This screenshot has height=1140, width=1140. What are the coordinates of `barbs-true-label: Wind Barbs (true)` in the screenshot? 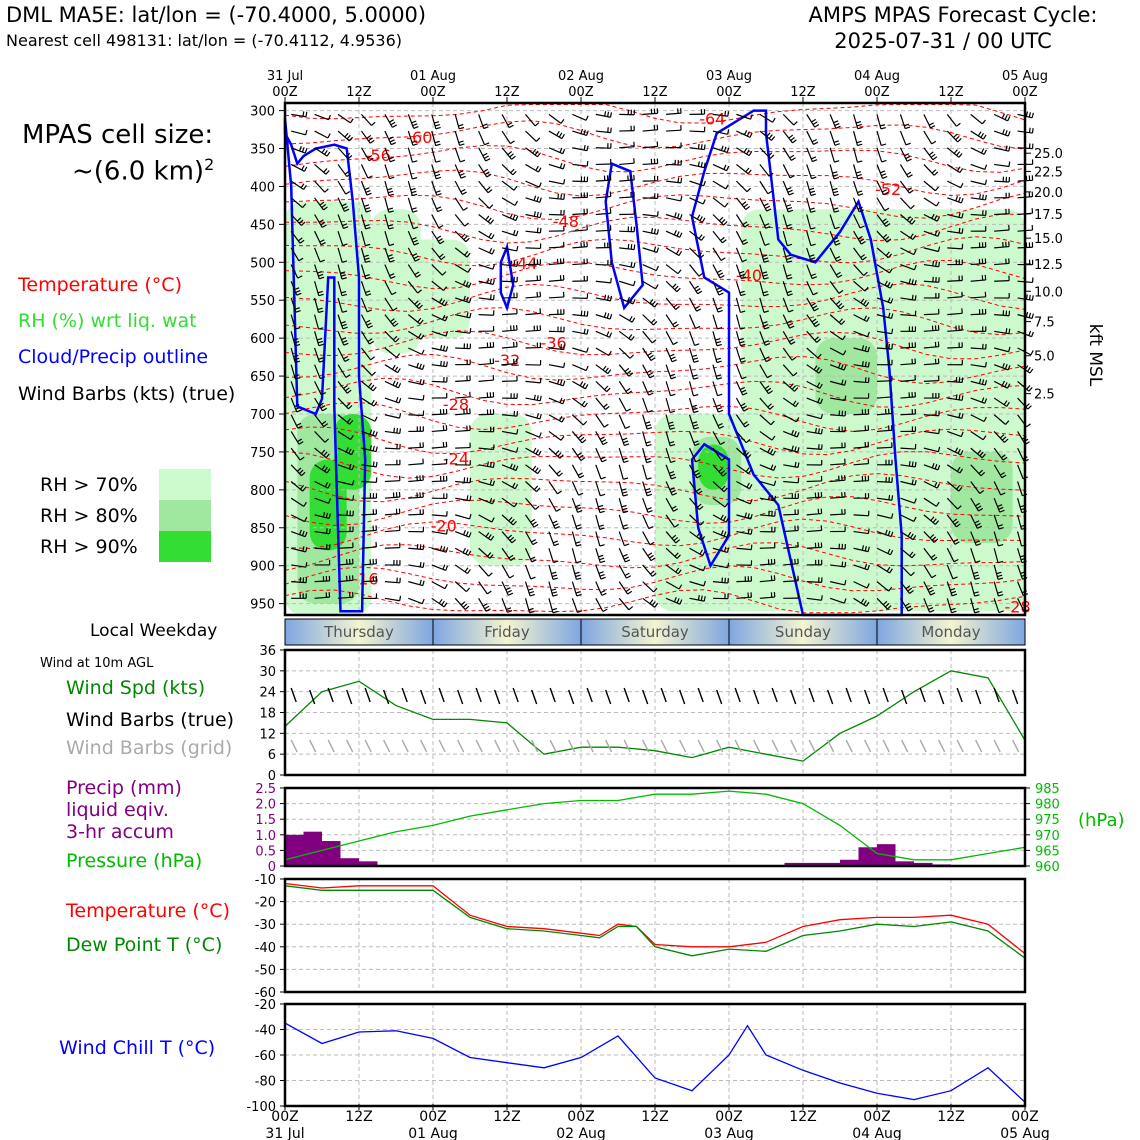 It's located at (150, 720).